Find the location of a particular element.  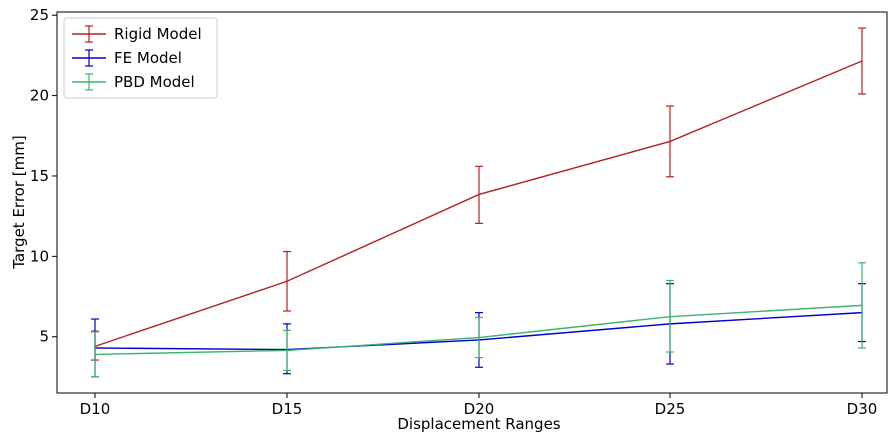

x-tick-label: D20 is located at coordinates (479, 409).